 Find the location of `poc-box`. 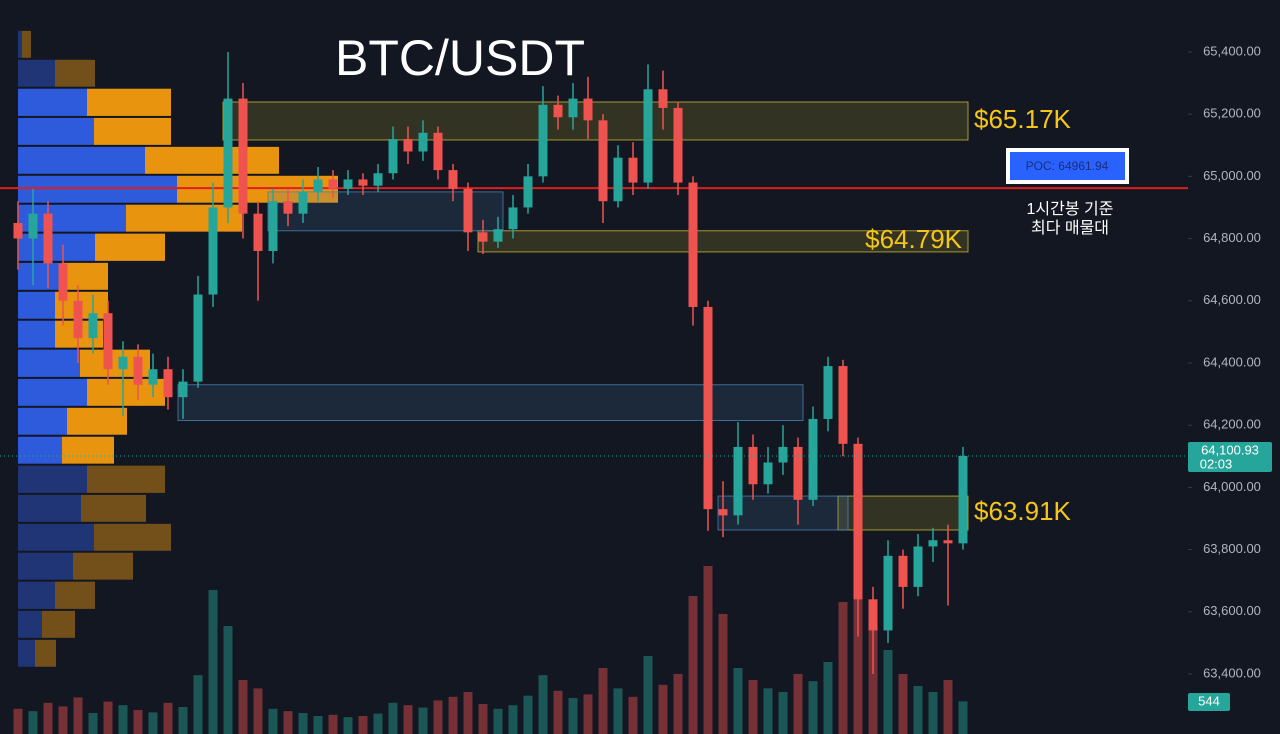

poc-box is located at coordinates (1067, 166).